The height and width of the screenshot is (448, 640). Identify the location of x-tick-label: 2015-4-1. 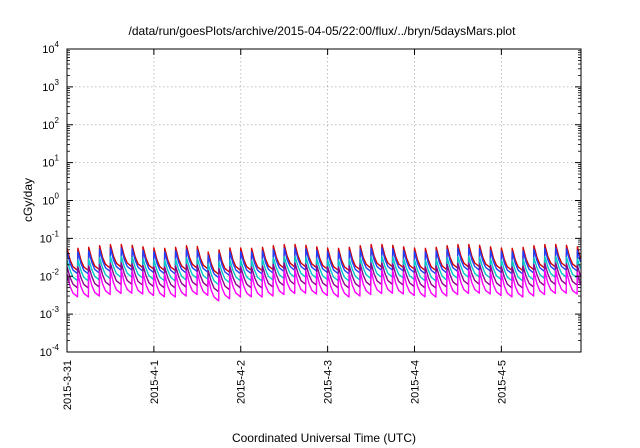
(155, 382).